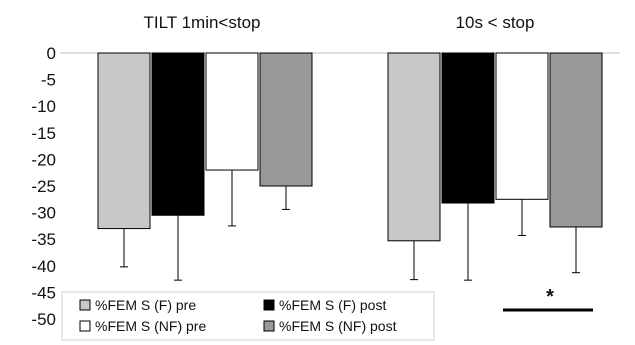 The image size is (635, 345). Describe the element at coordinates (43, 319) in the screenshot. I see `y-tick-label: -50` at that location.